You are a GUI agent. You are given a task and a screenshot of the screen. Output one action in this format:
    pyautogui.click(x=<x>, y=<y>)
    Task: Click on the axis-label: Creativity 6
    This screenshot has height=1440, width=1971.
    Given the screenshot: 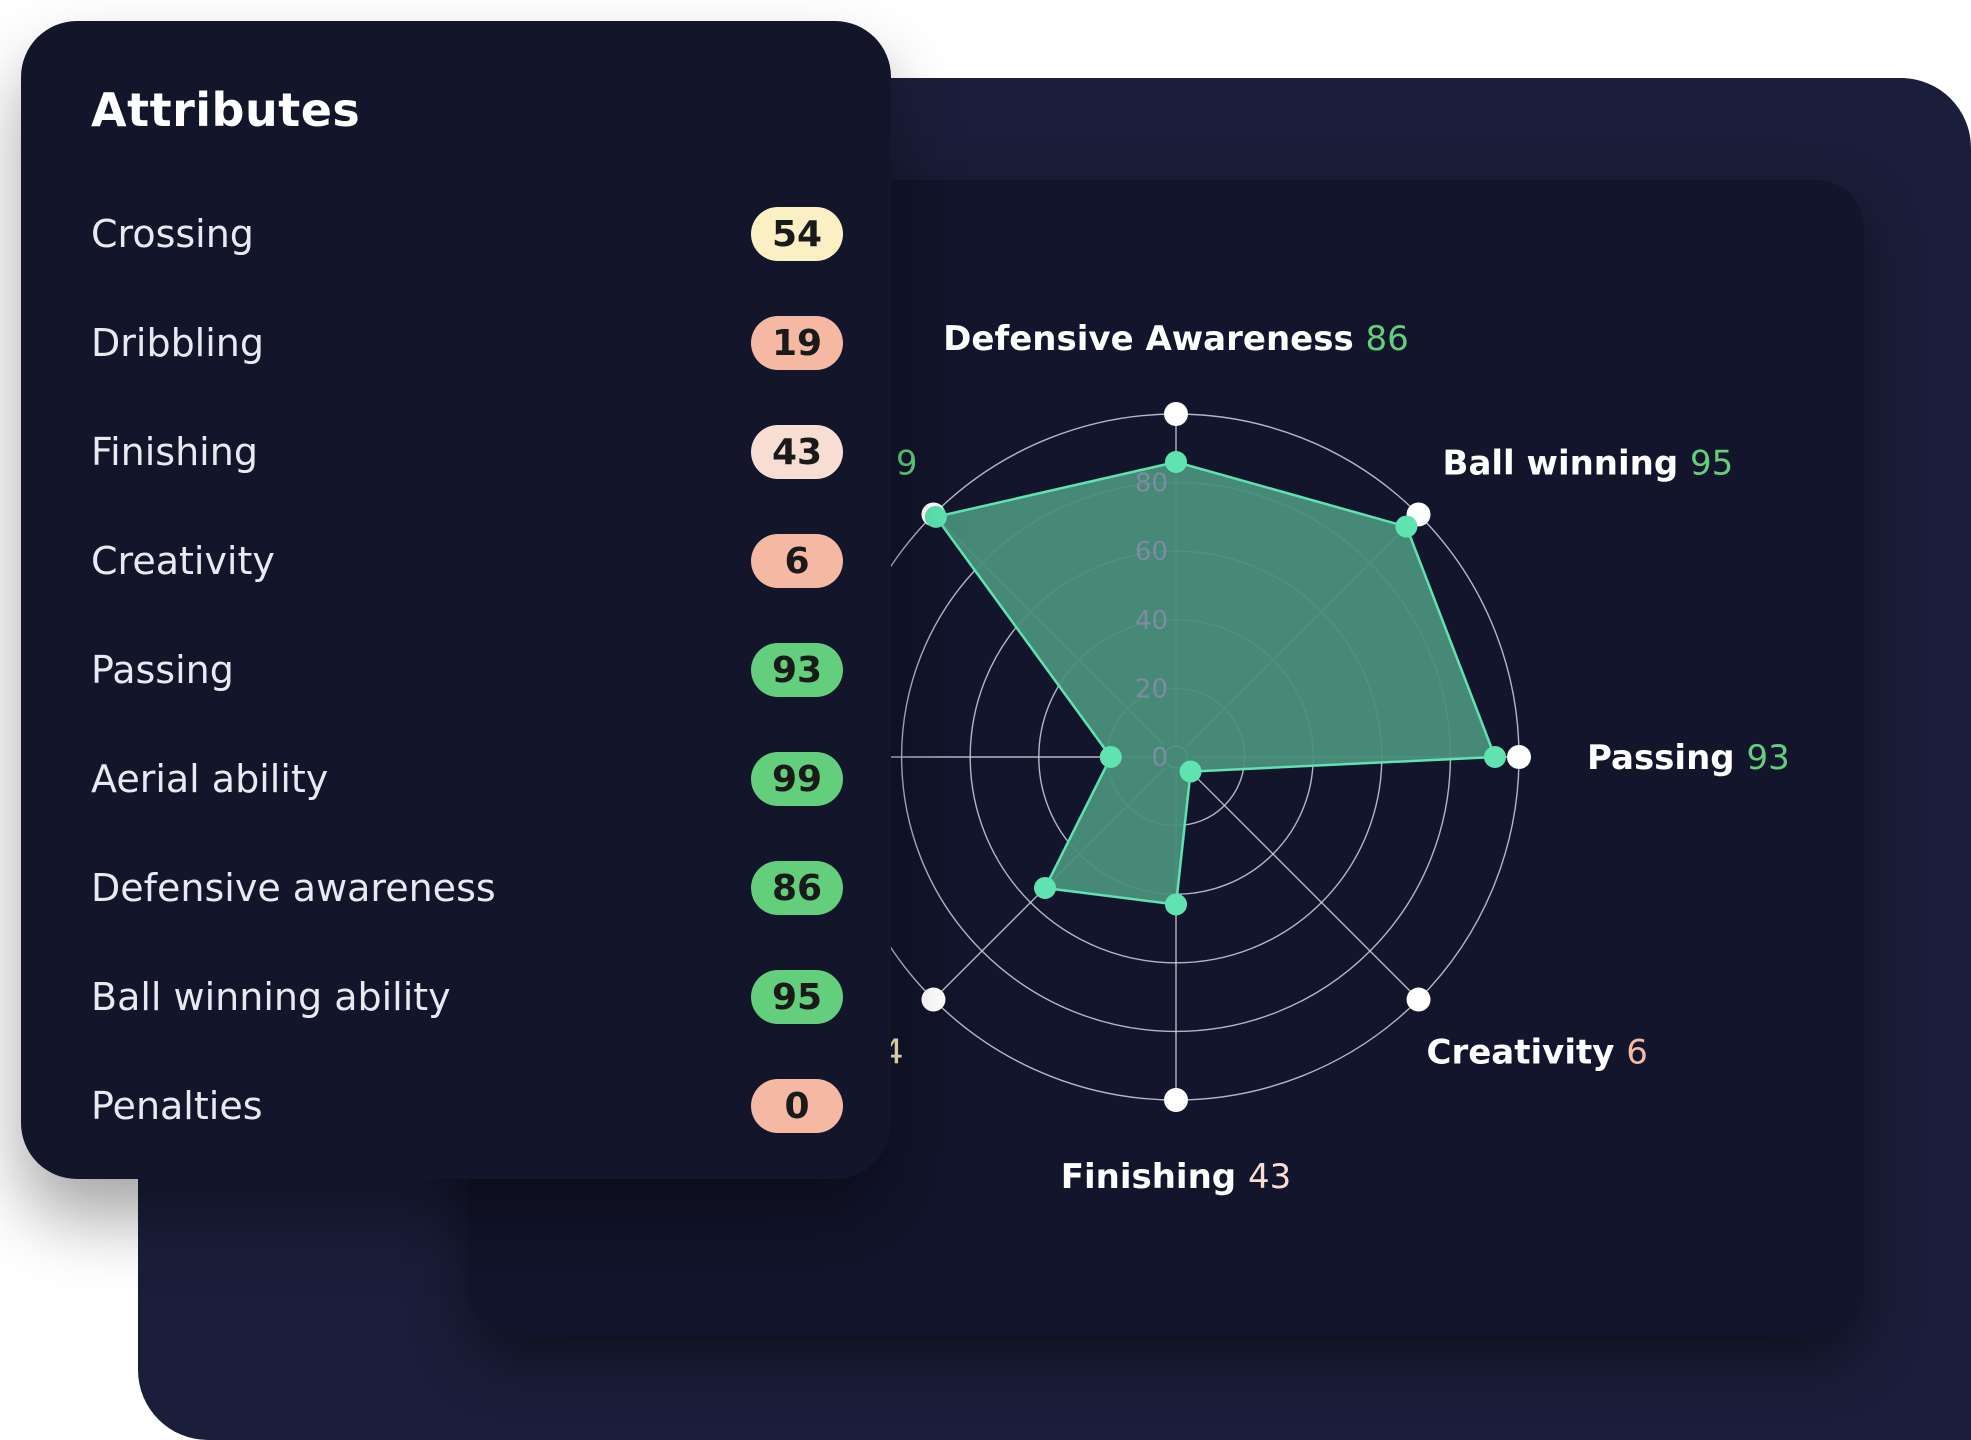 What is the action you would take?
    pyautogui.click(x=1537, y=1053)
    